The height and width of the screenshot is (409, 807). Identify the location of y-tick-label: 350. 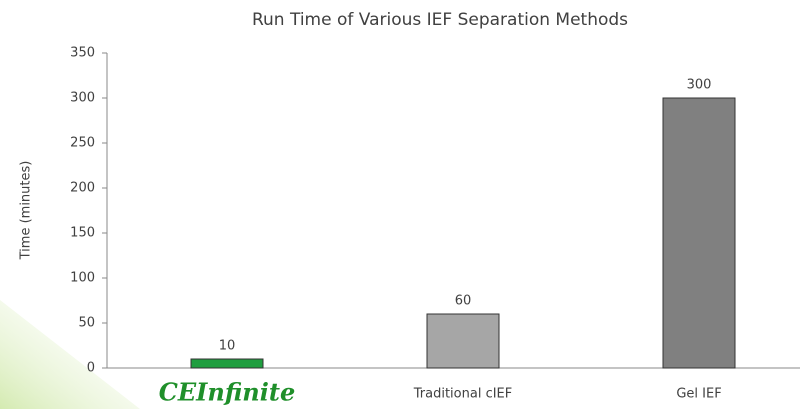
(82, 53).